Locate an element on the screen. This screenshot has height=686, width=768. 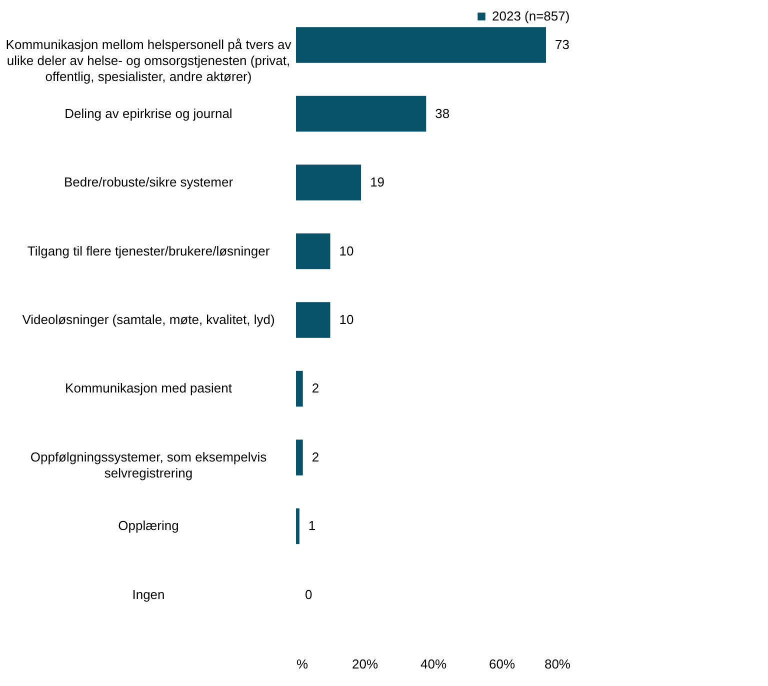
y-tick-label: Videoløsninger (samtale, møte, kvalitet, lyd) is located at coordinates (148, 319).